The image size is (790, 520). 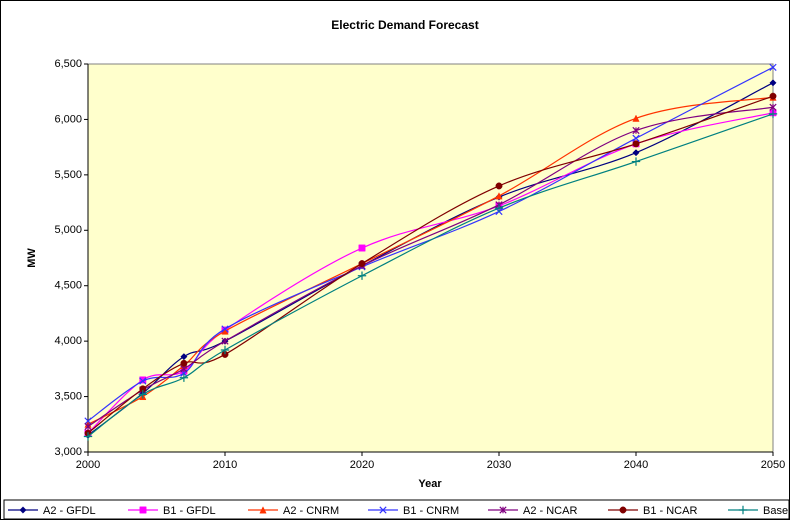 What do you see at coordinates (775, 511) in the screenshot?
I see `legend-label: Base` at bounding box center [775, 511].